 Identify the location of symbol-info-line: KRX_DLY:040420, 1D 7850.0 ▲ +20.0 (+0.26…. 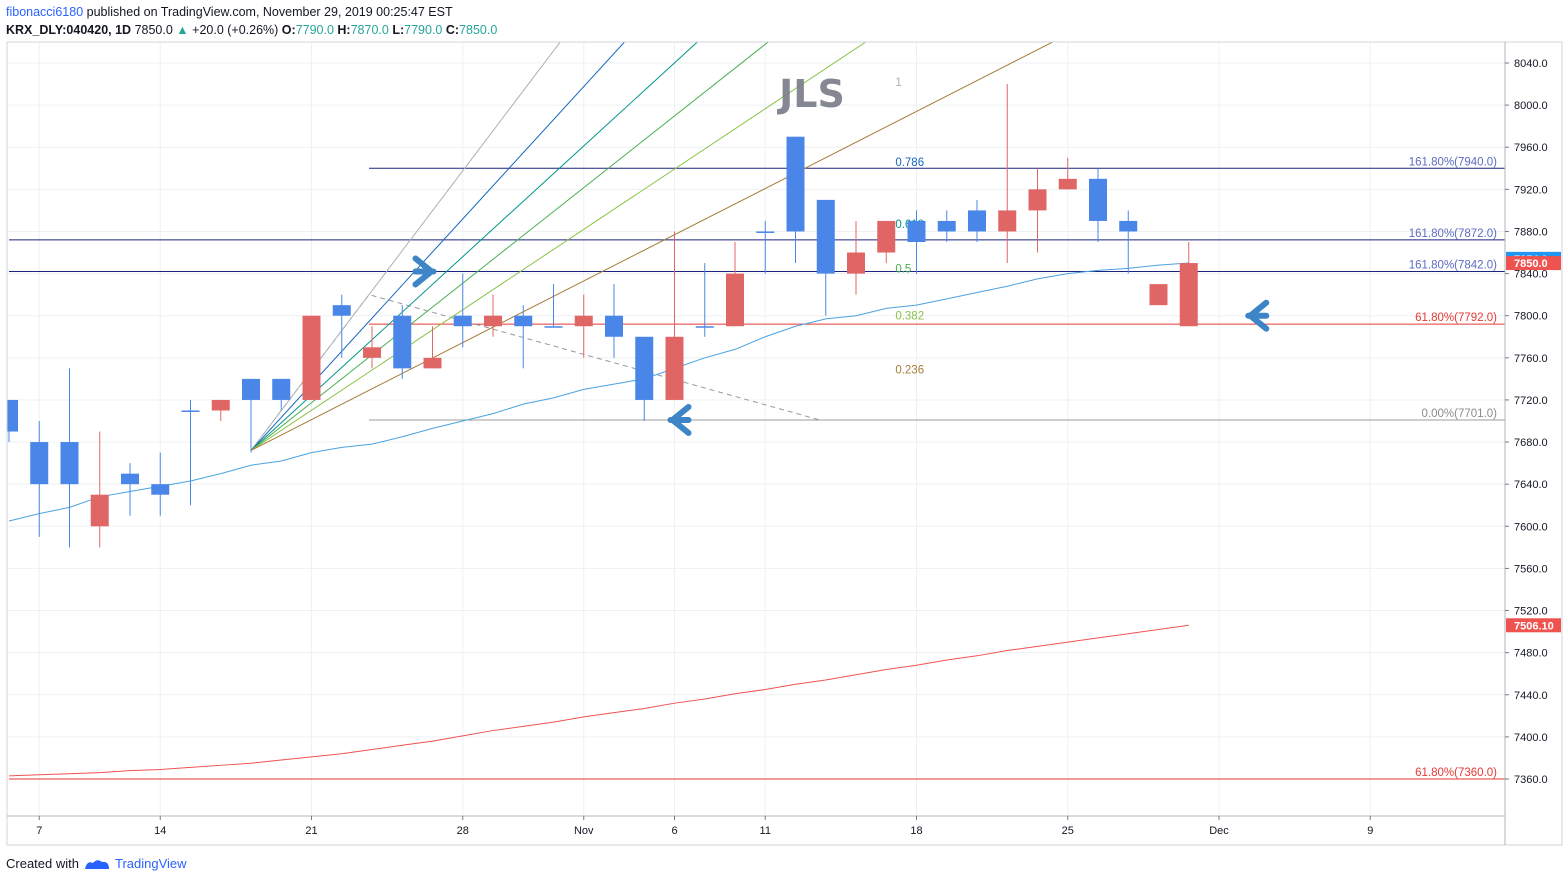
(251, 30).